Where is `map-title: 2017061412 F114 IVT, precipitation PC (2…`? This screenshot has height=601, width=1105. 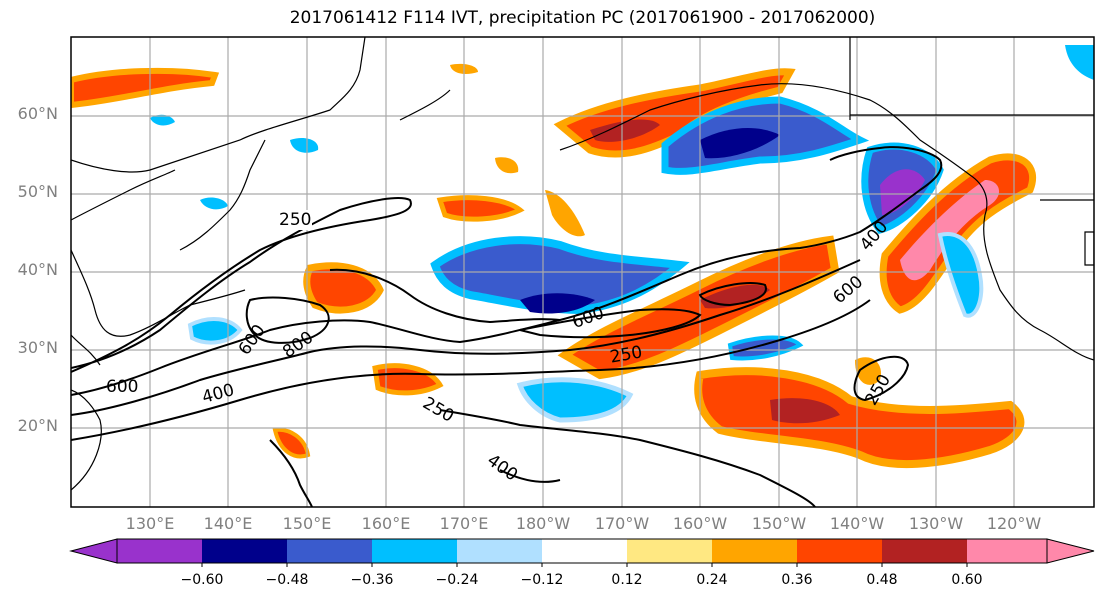
map-title: 2017061412 F114 IVT, precipitation PC (2… is located at coordinates (582, 18).